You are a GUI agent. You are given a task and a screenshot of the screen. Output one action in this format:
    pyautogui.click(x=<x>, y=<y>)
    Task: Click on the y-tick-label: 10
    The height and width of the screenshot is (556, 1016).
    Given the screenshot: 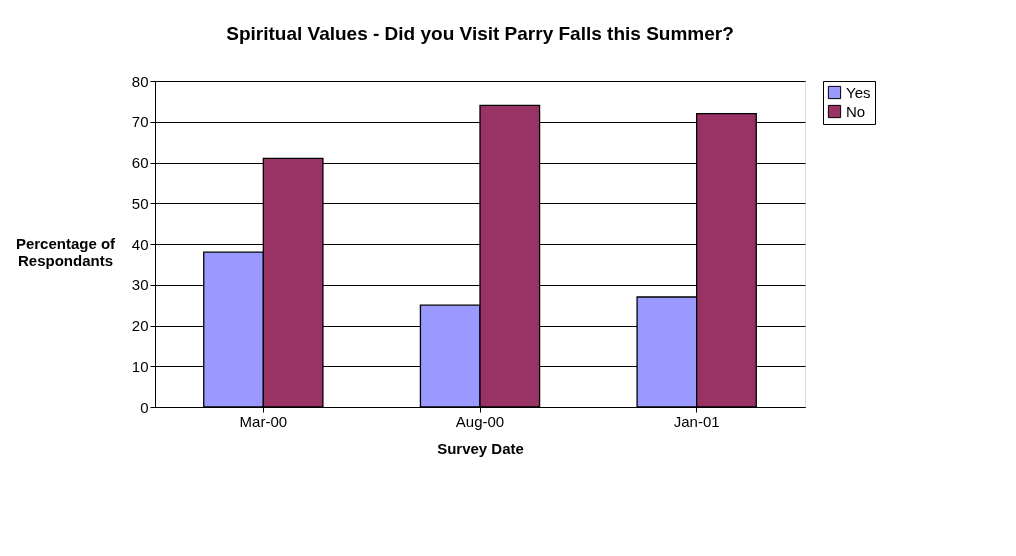 What is the action you would take?
    pyautogui.click(x=140, y=366)
    